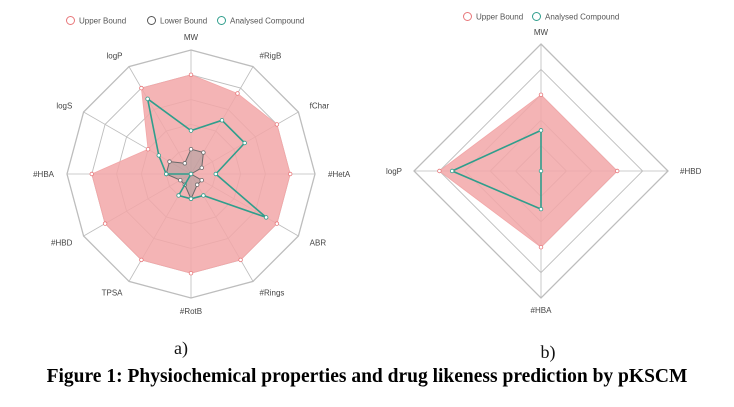 The height and width of the screenshot is (407, 734). What do you see at coordinates (201, 180) in the screenshot?
I see `point-lower-abr-a` at bounding box center [201, 180].